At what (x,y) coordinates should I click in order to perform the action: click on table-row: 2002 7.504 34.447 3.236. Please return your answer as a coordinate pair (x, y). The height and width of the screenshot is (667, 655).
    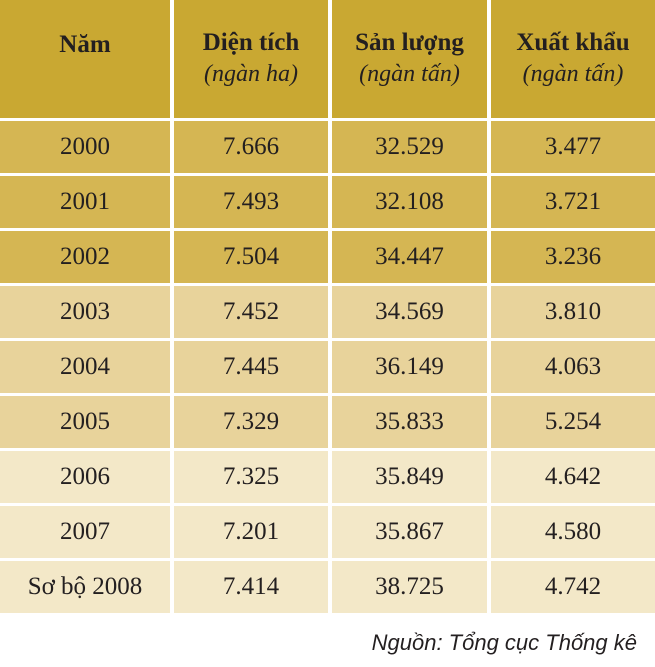
    Looking at the image, I should click on (327, 257).